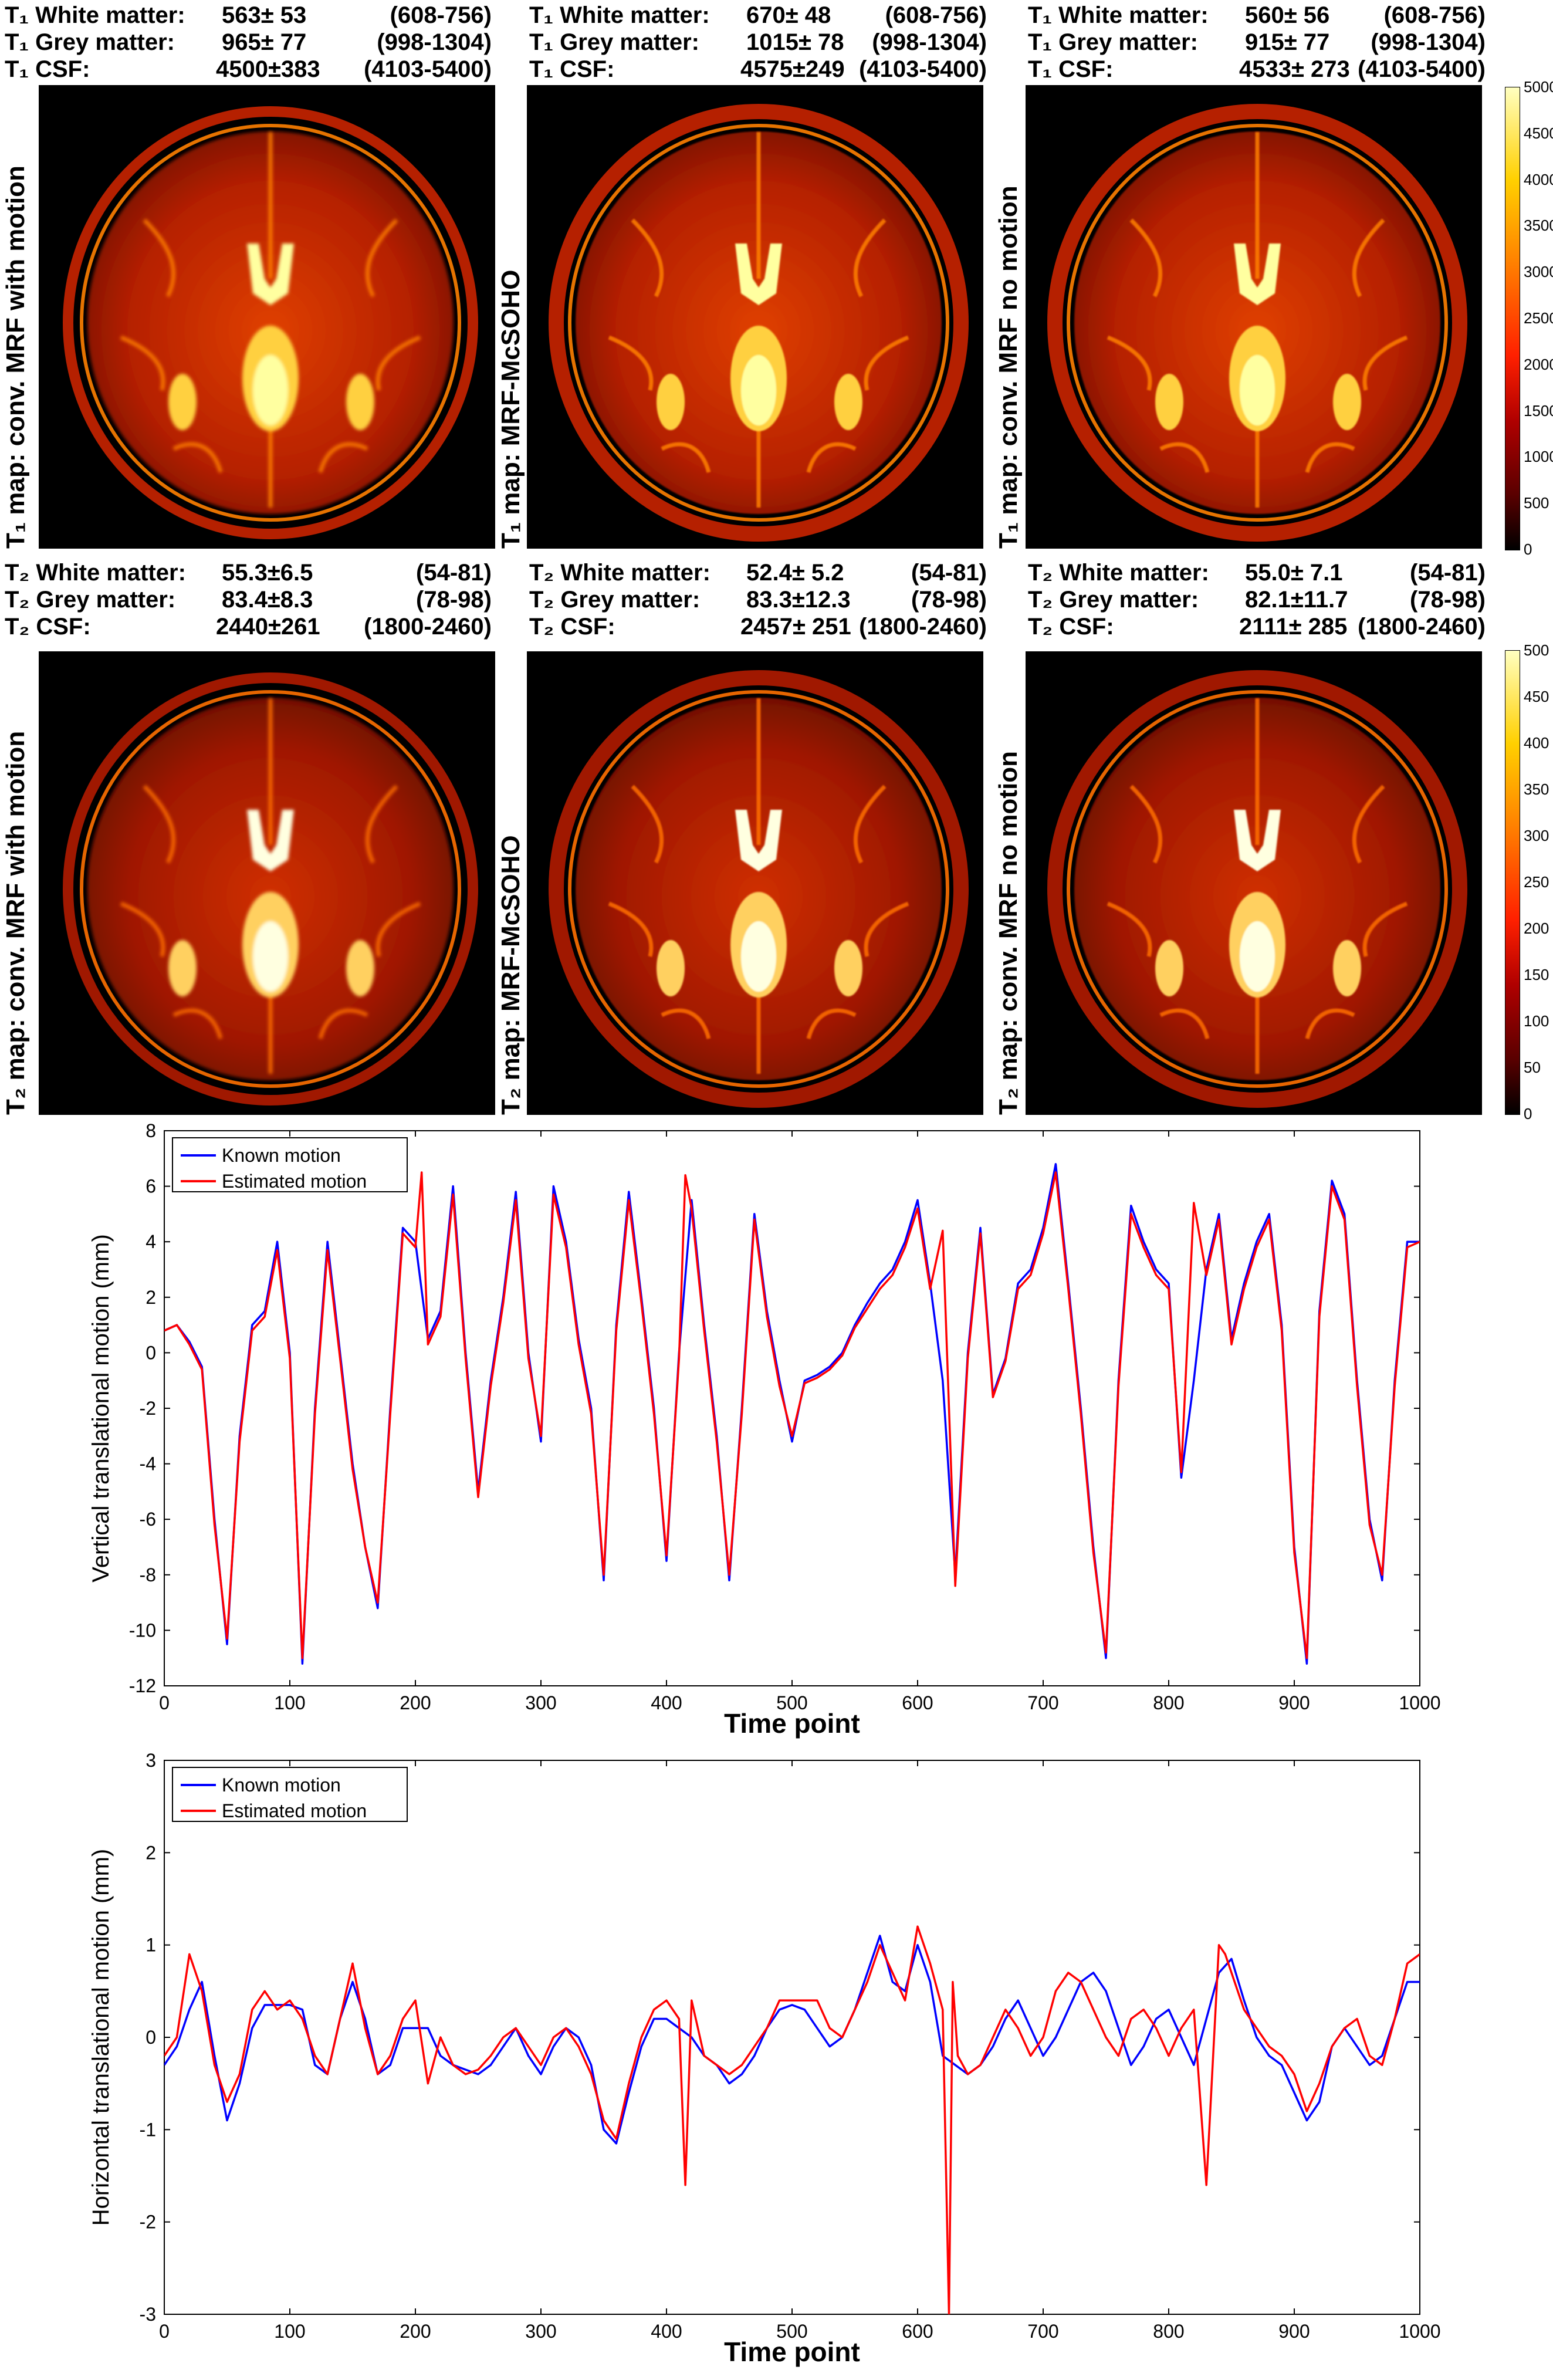 This screenshot has height=2380, width=1553. What do you see at coordinates (758, 69) in the screenshot?
I see `stat-row: T₁ CSF: 4575±249 (4103-5400)` at bounding box center [758, 69].